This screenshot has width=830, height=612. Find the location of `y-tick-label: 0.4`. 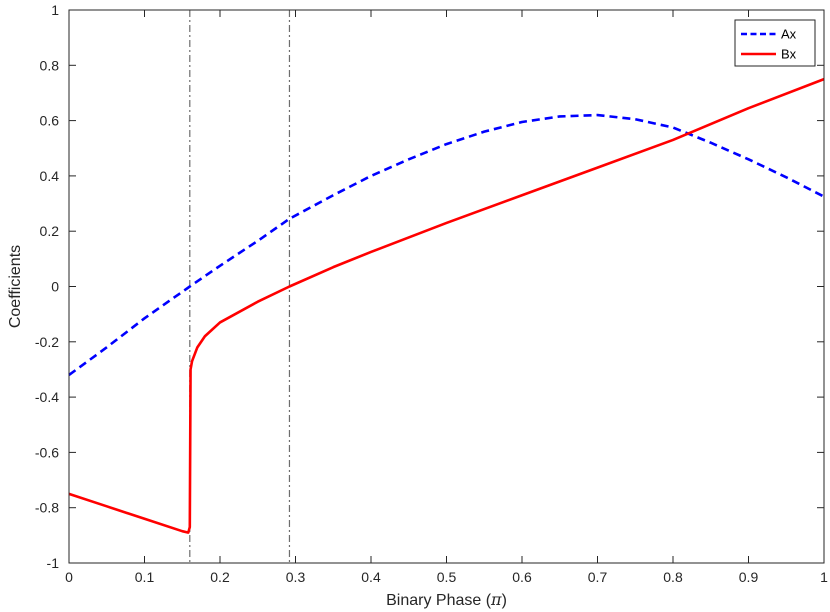

y-tick-label: 0.4 is located at coordinates (50, 176).